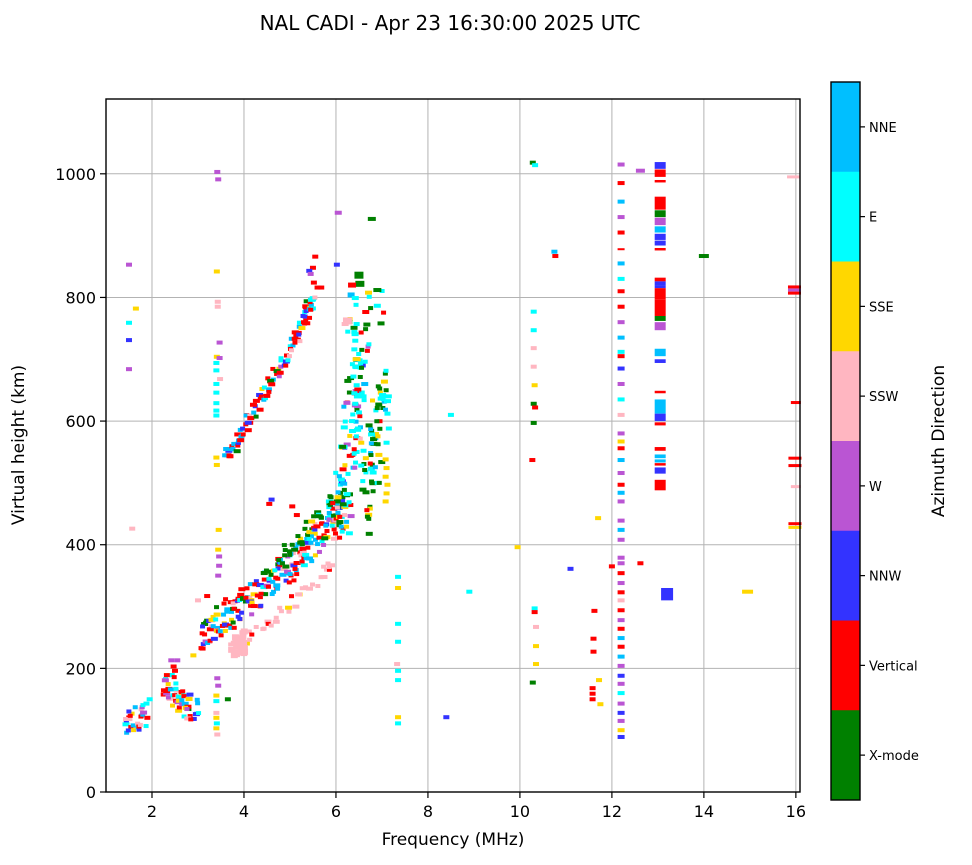 The height and width of the screenshot is (865, 972). Describe the element at coordinates (80, 668) in the screenshot. I see `y-tick-label: 200` at that location.